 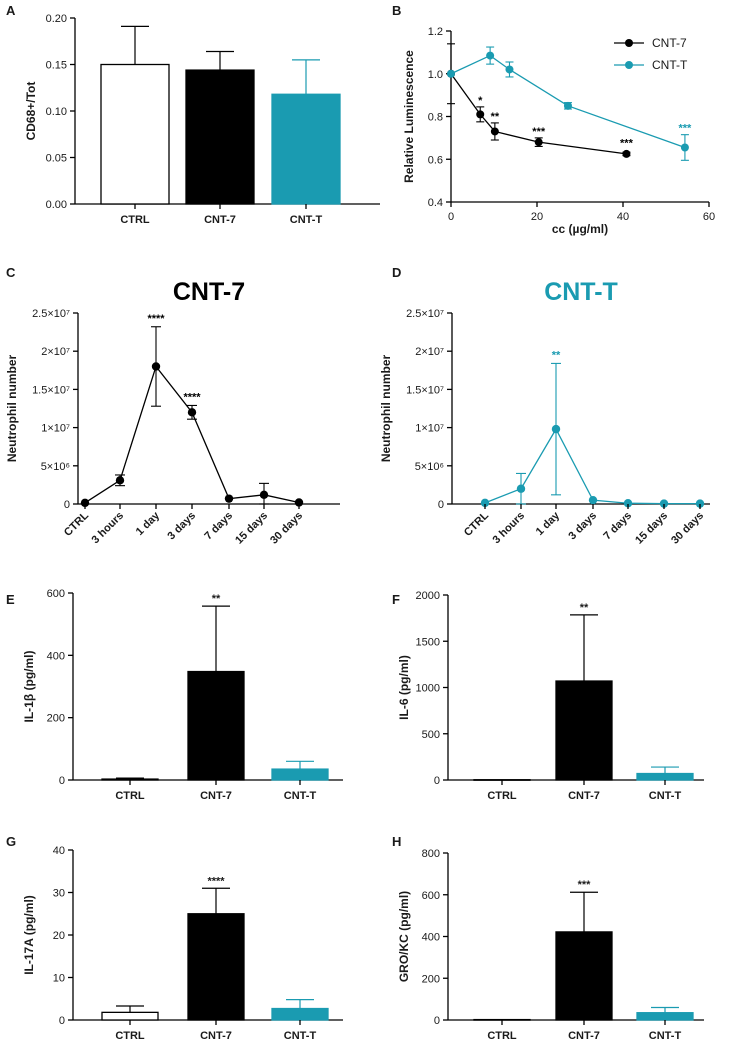 I want to click on x-tick-label-f: CNT-T, so click(x=665, y=796).